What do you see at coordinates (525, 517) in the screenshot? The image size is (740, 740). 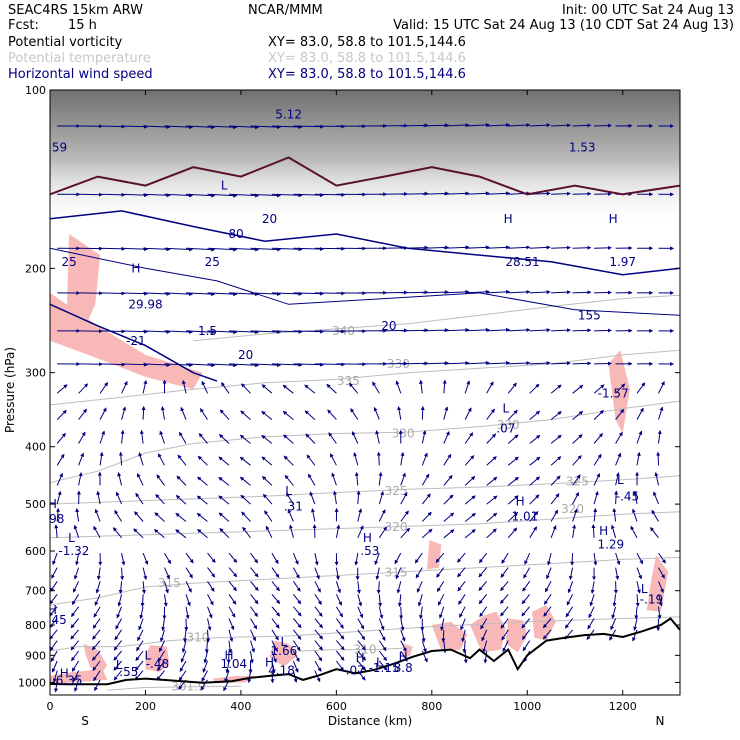 I see `pv-label: 1.01` at bounding box center [525, 517].